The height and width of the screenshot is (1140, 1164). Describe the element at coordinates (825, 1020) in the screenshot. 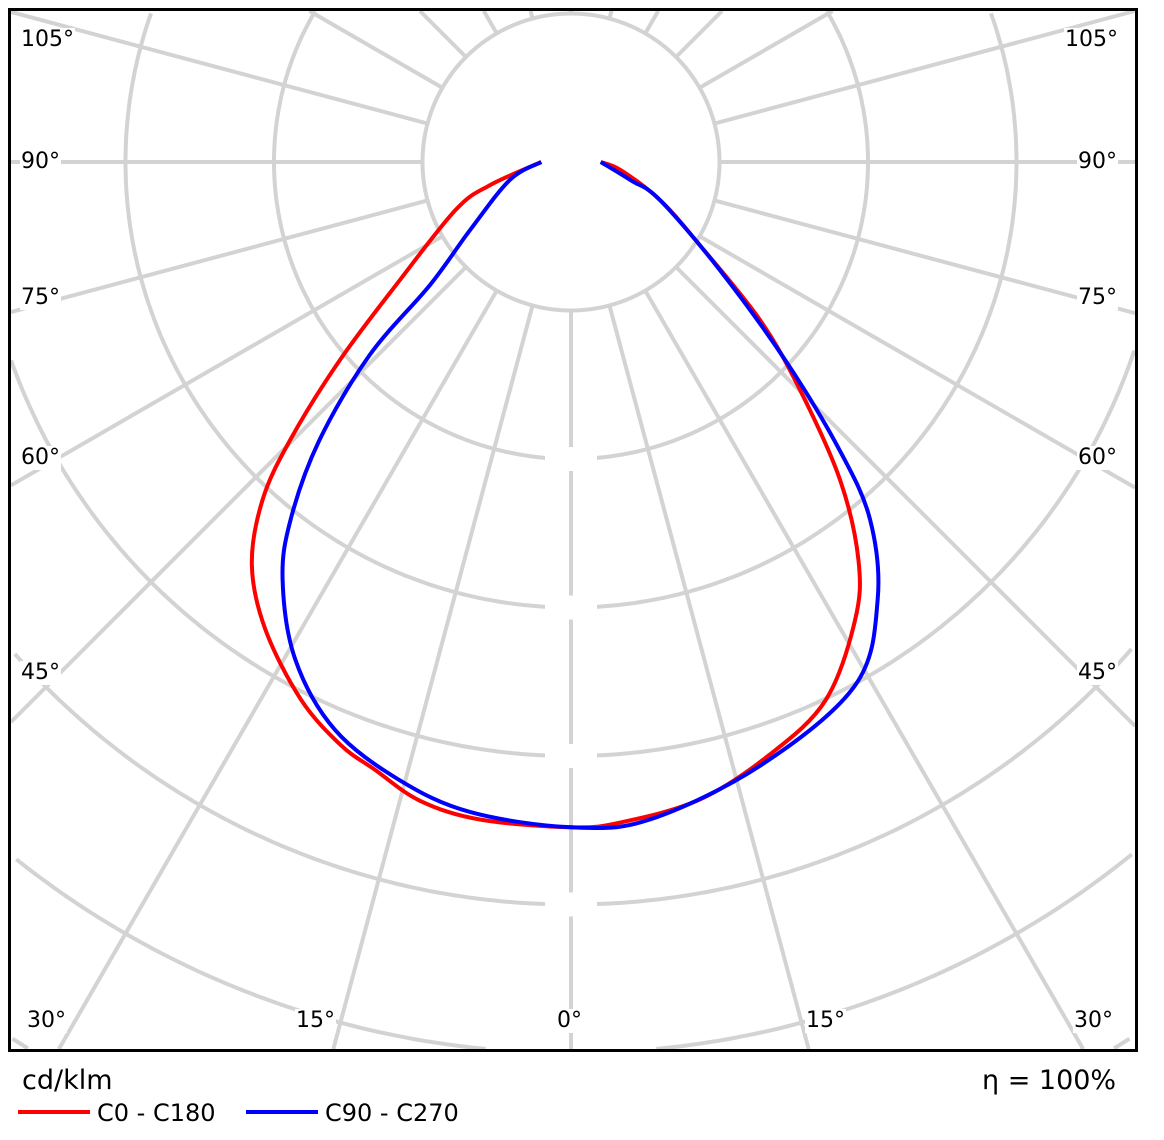

I see `angle-label-bottom-15-right: 15°` at that location.